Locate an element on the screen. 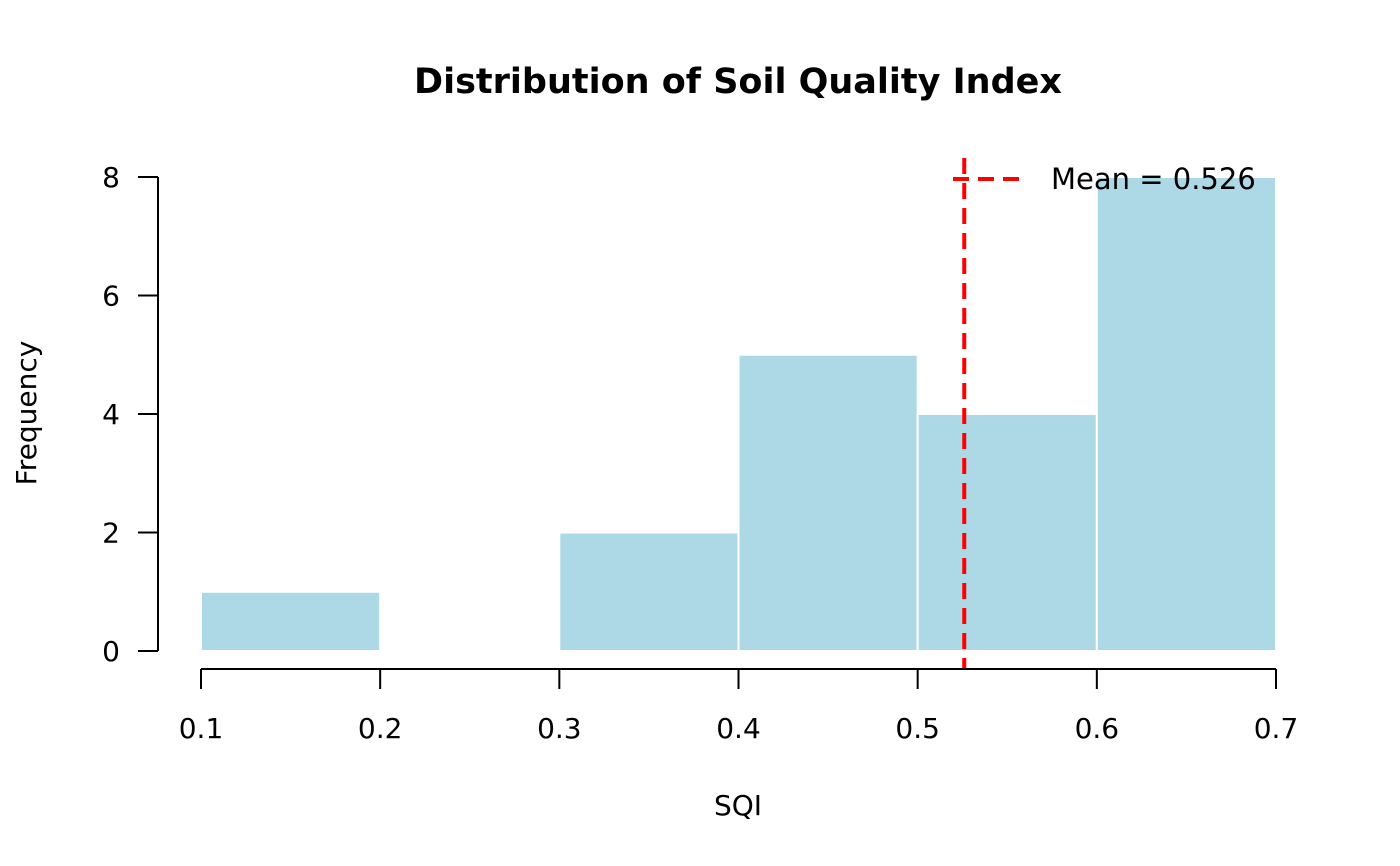 Image resolution: width=1400 pixels, height=866 pixels. x-tick-label-0: 0.1 is located at coordinates (201, 728).